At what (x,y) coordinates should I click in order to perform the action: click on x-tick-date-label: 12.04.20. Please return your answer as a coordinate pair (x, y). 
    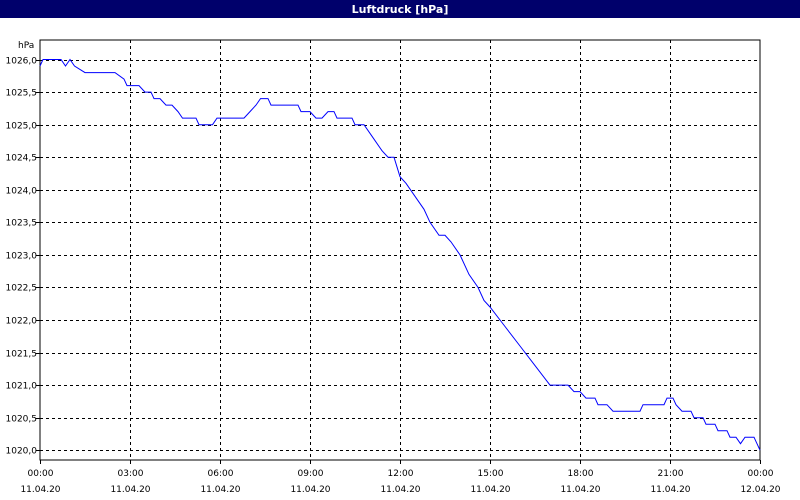
    Looking at the image, I should click on (760, 490).